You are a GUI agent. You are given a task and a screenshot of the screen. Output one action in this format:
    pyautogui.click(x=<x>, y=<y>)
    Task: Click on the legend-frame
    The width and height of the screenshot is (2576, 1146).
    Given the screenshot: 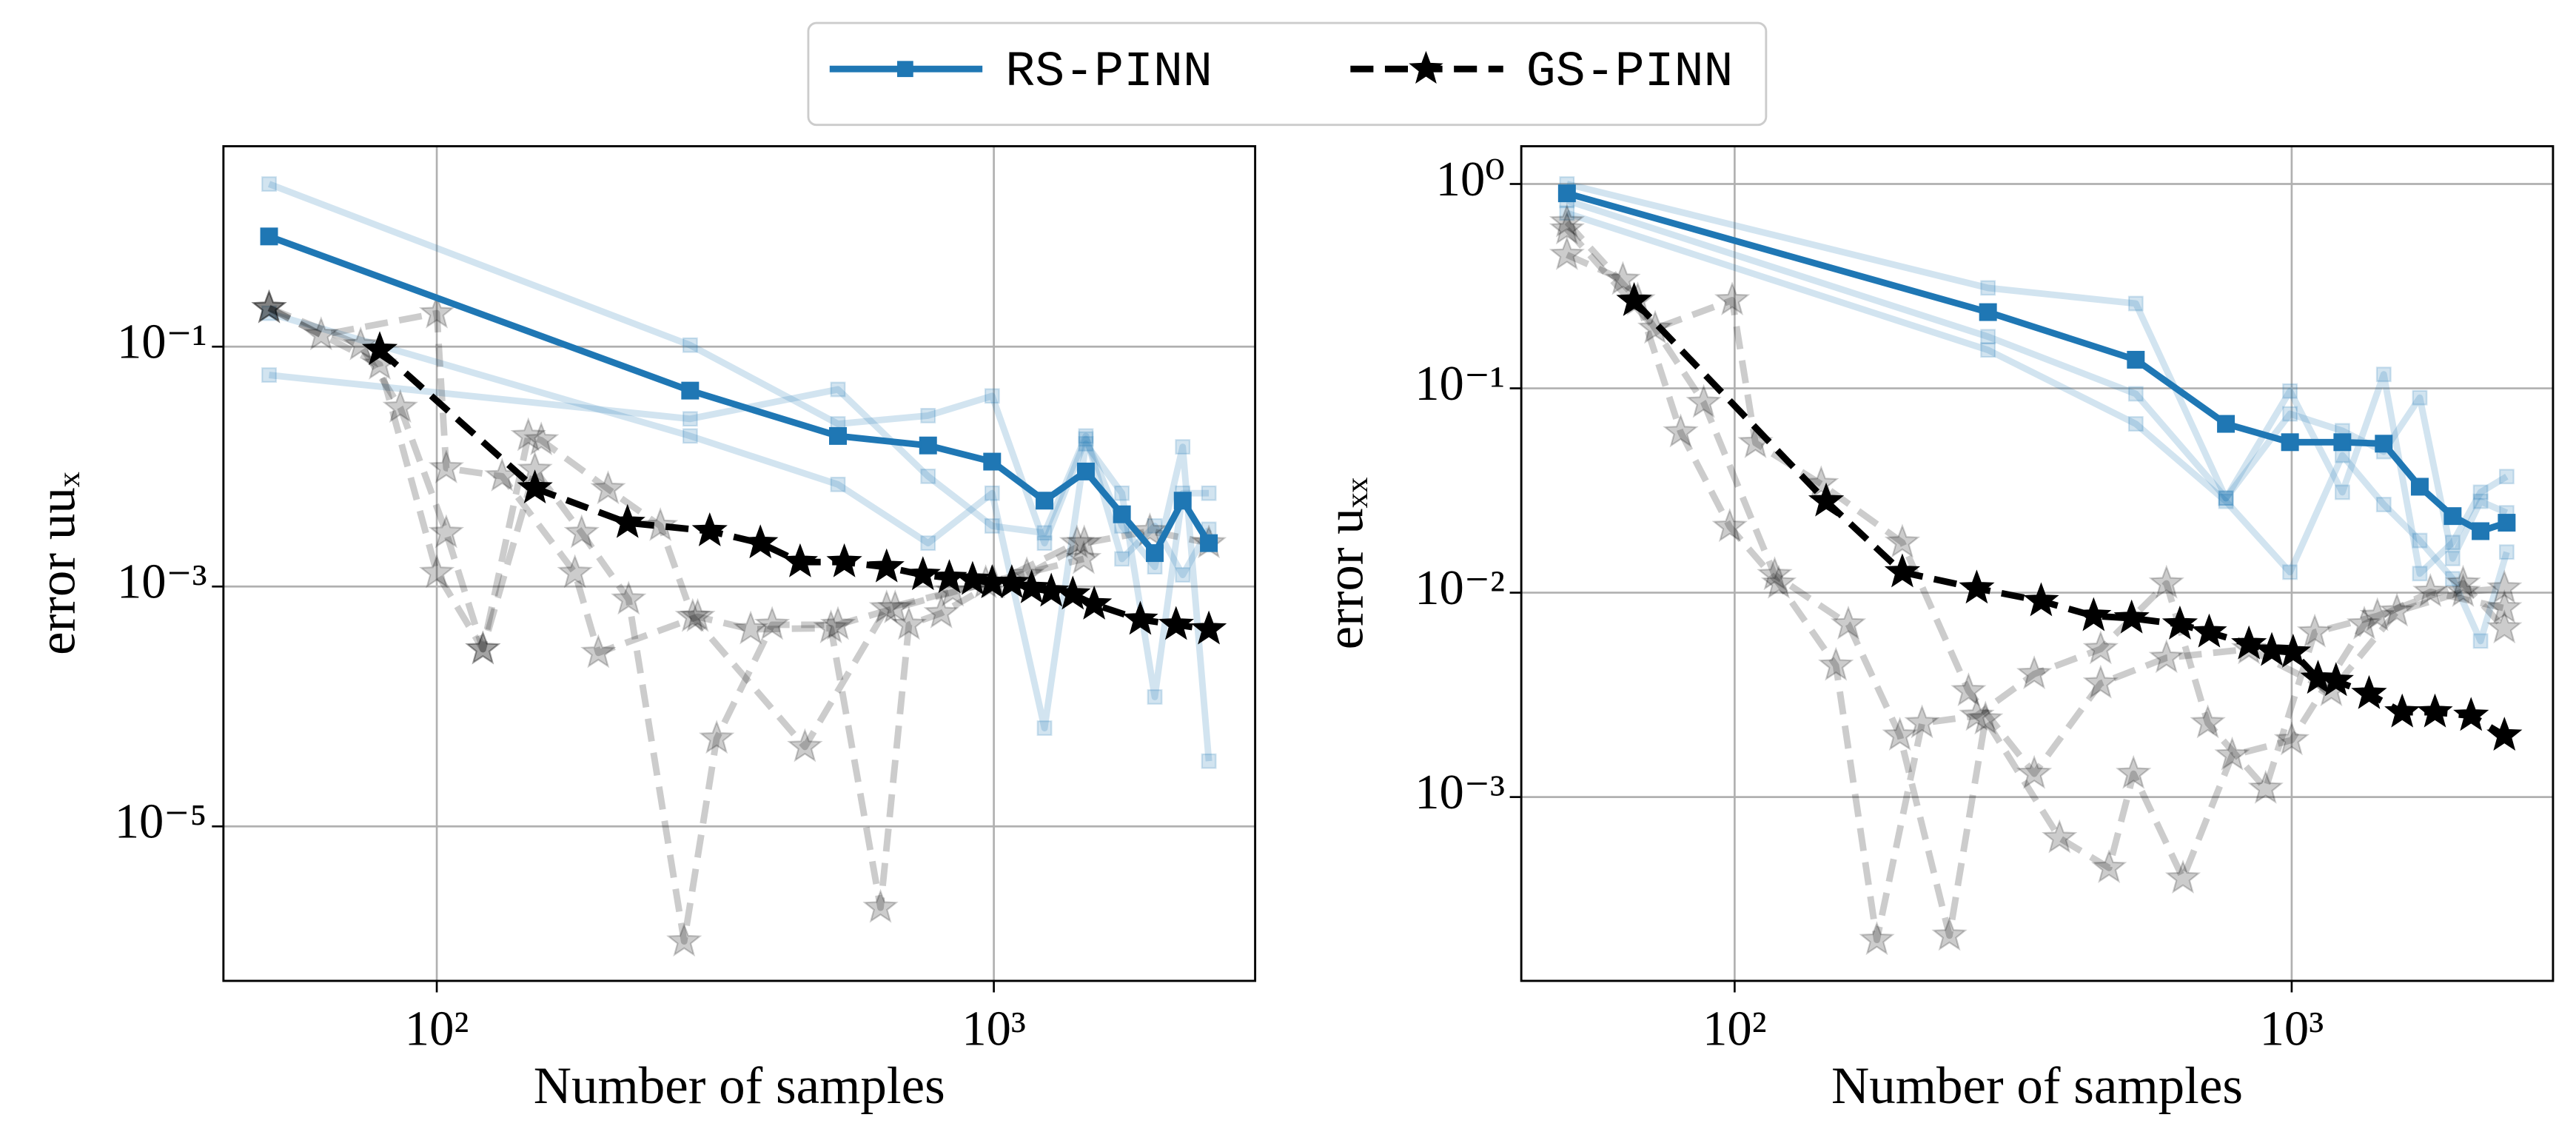 What is the action you would take?
    pyautogui.click(x=1287, y=74)
    